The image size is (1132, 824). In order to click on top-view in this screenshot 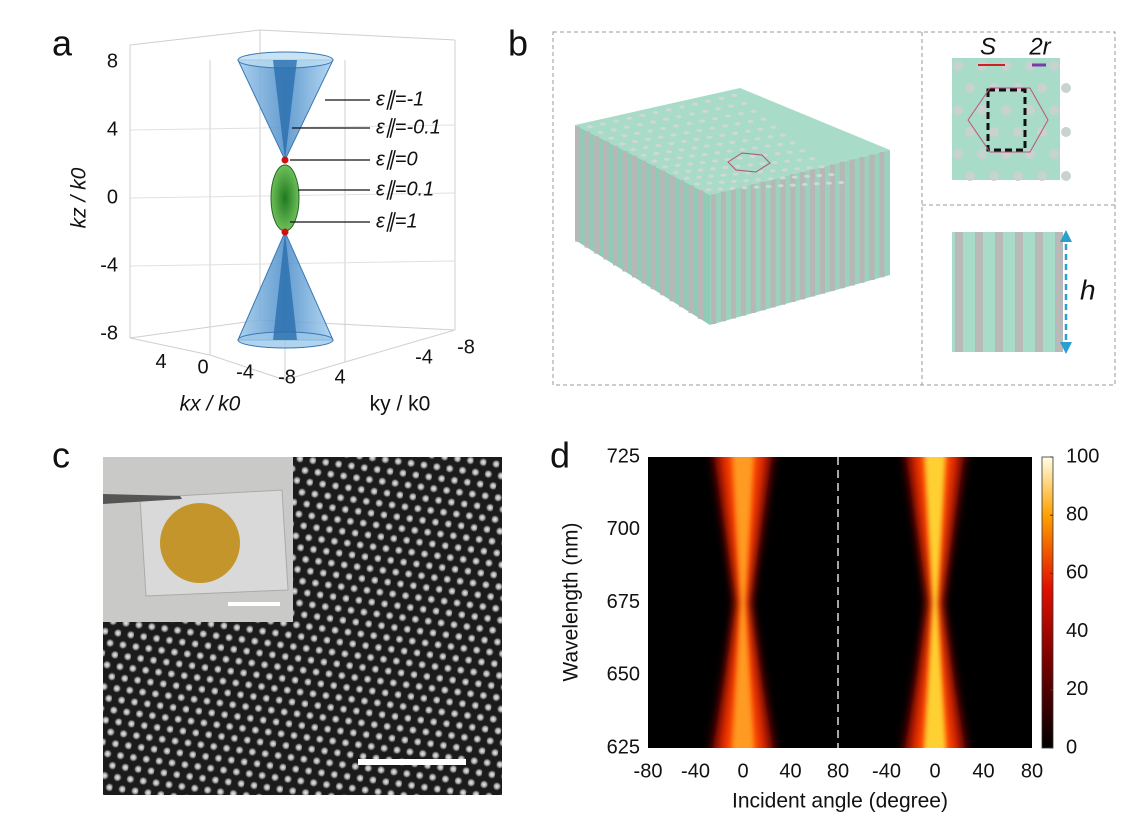, I will do `click(1006, 119)`.